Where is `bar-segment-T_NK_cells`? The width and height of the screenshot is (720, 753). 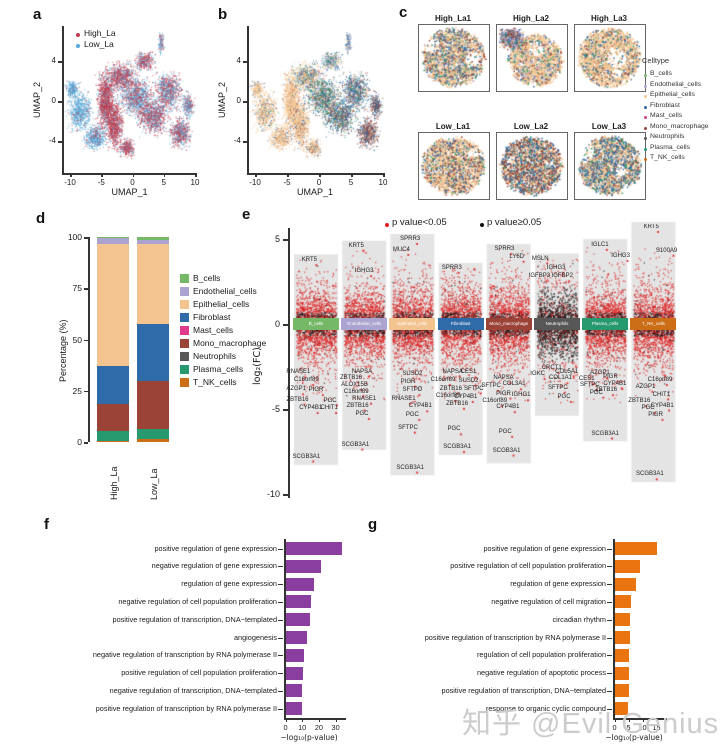
bar-segment-T_NK_cells is located at coordinates (113, 441).